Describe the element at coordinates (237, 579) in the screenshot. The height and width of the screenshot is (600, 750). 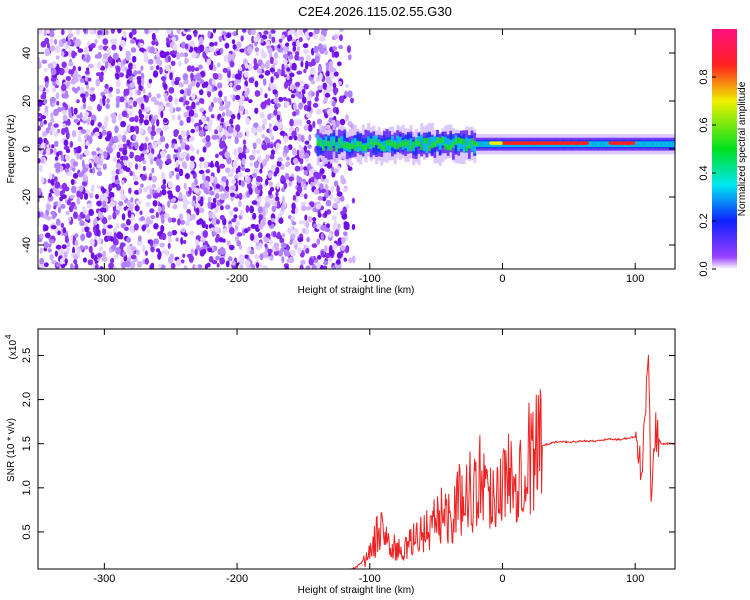
I see `x-tick-label: -200` at that location.